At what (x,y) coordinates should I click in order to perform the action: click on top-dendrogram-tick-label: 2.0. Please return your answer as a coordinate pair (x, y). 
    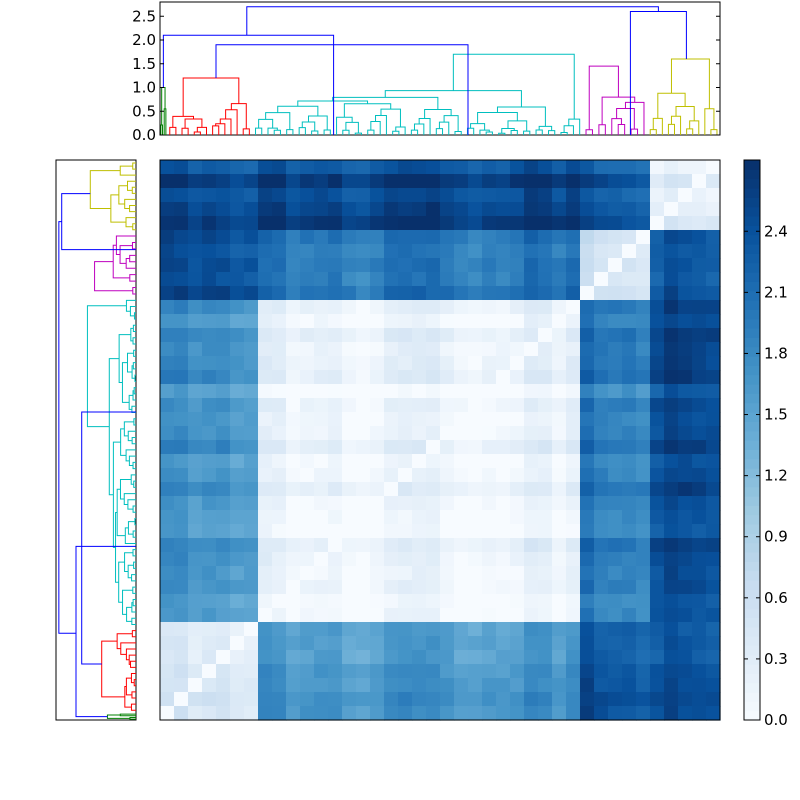
    Looking at the image, I should click on (144, 40).